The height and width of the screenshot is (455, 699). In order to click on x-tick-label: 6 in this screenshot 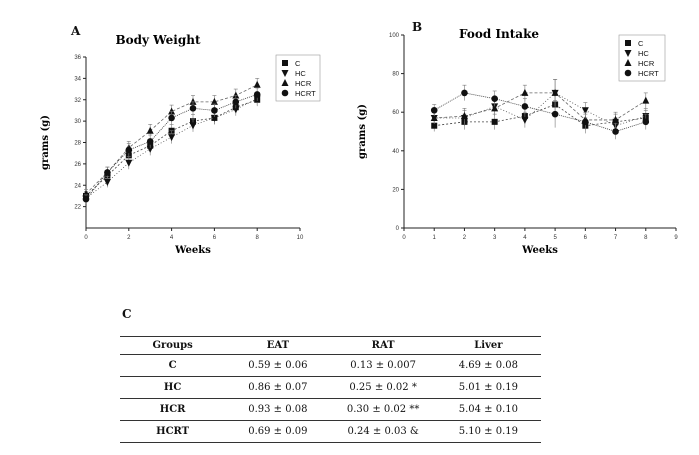, I will do `click(215, 238)`.